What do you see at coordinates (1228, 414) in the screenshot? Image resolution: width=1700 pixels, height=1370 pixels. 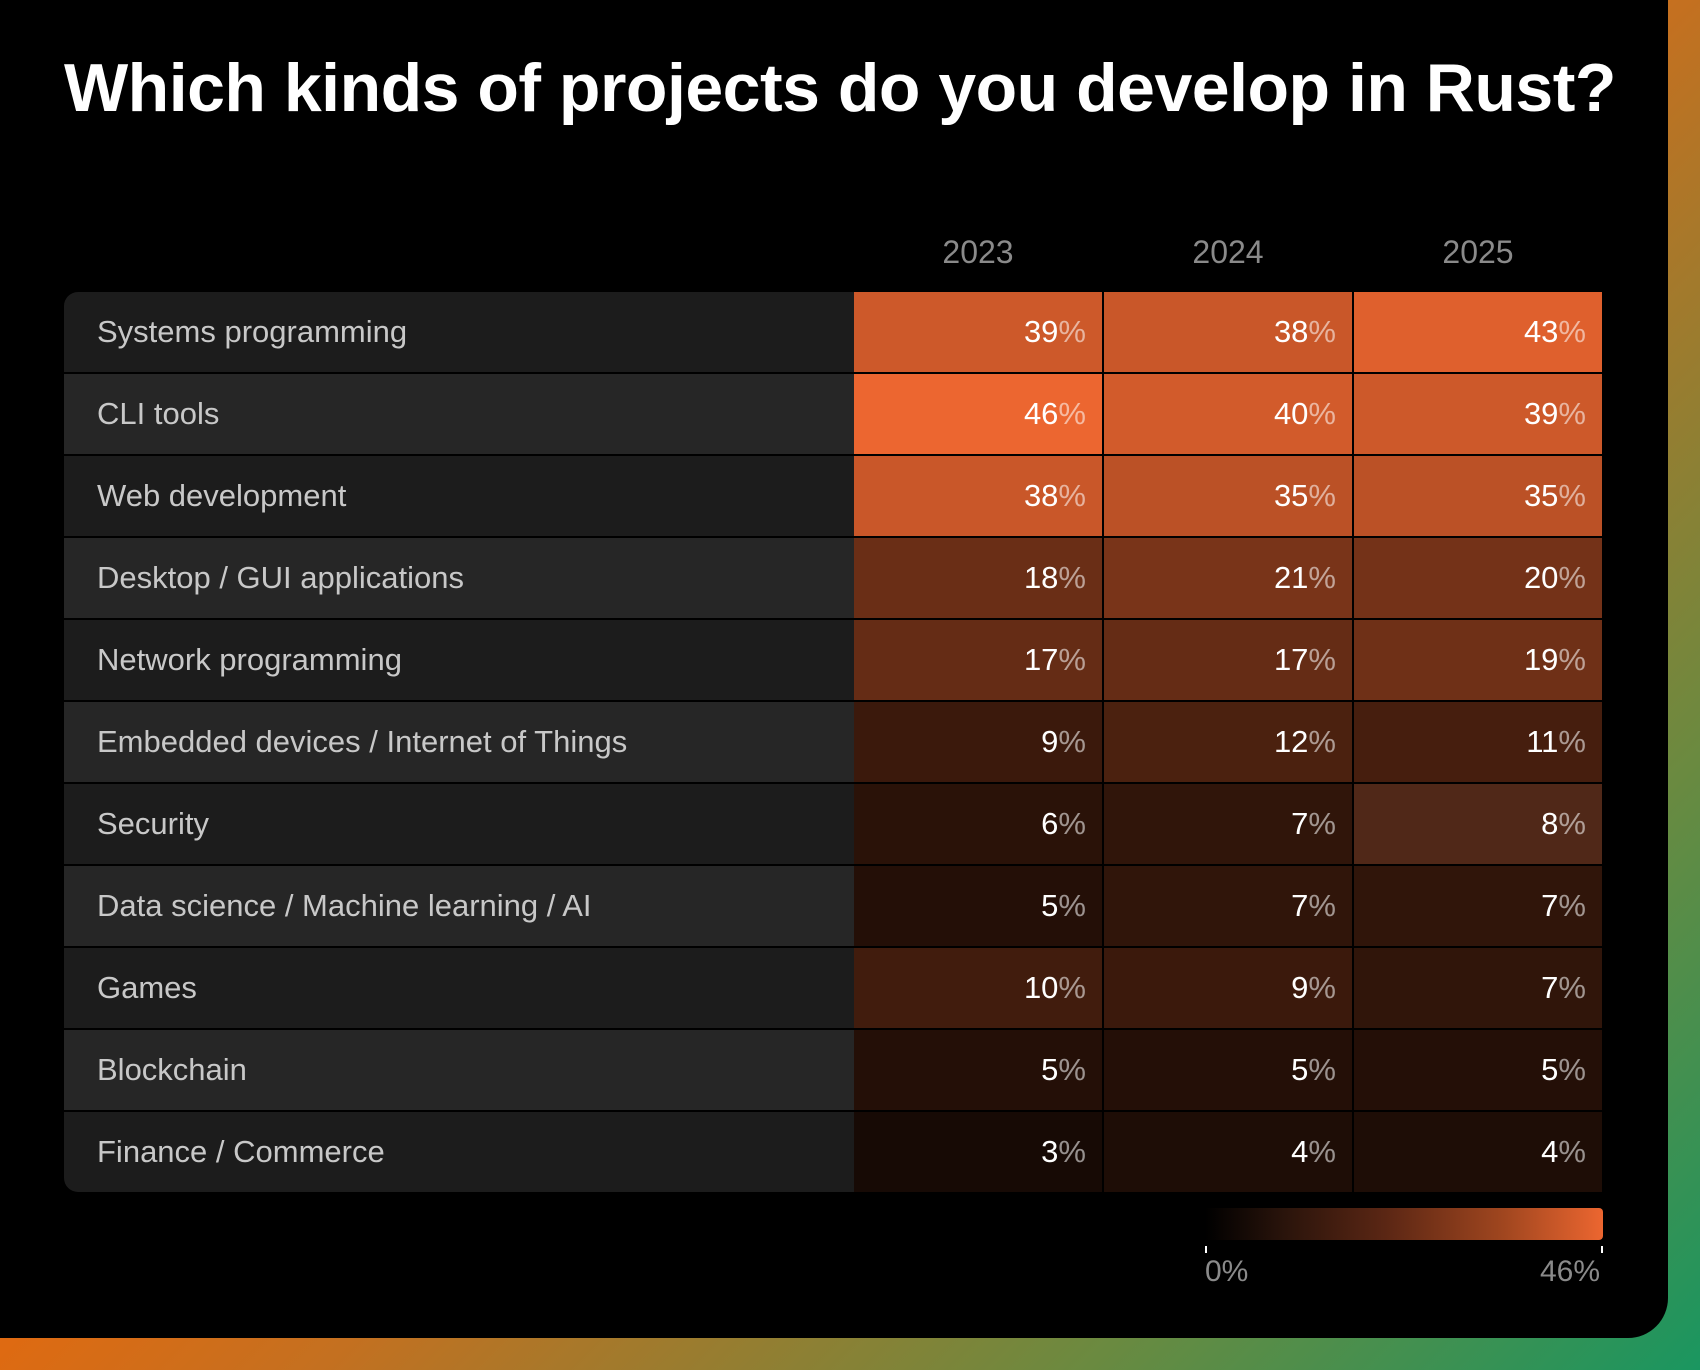 I see `heatmap-cell: 40%` at bounding box center [1228, 414].